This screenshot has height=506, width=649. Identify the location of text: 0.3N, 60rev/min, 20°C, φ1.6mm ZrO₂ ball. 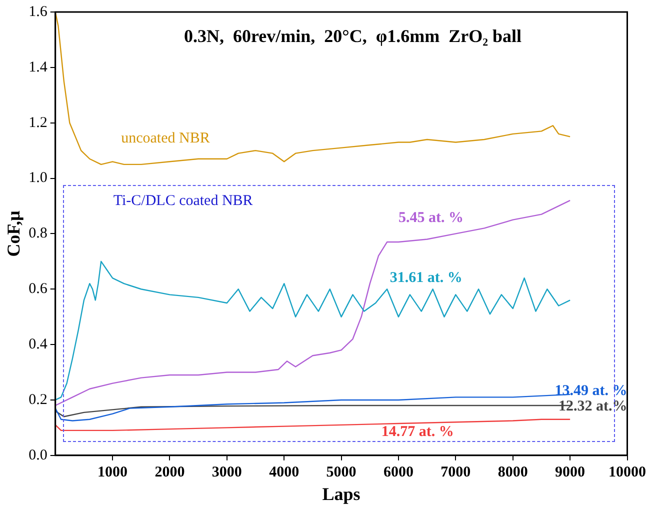
(353, 36).